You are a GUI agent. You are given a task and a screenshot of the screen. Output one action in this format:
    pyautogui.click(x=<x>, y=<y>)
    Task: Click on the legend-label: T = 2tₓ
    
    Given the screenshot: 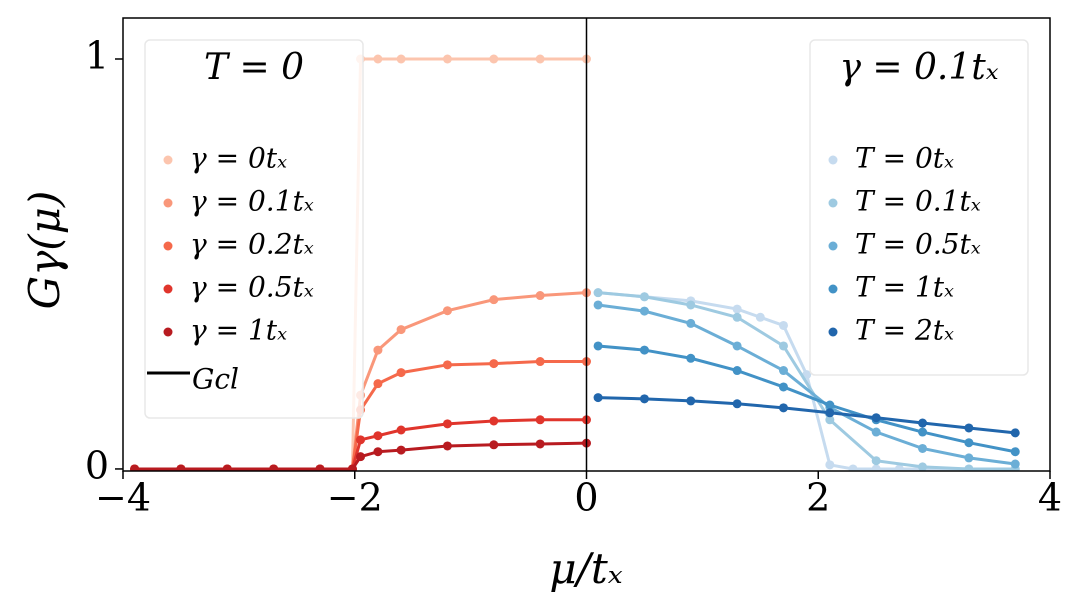 What is the action you would take?
    pyautogui.click(x=904, y=330)
    